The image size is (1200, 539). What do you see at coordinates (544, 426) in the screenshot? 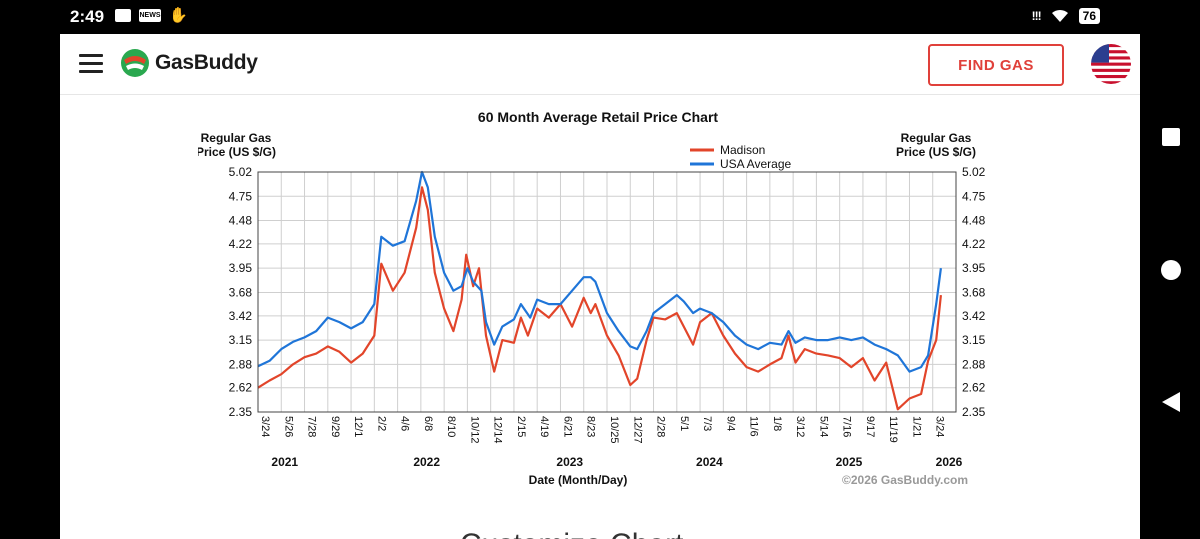
I see `x-tick-label: 4/19` at bounding box center [544, 426].